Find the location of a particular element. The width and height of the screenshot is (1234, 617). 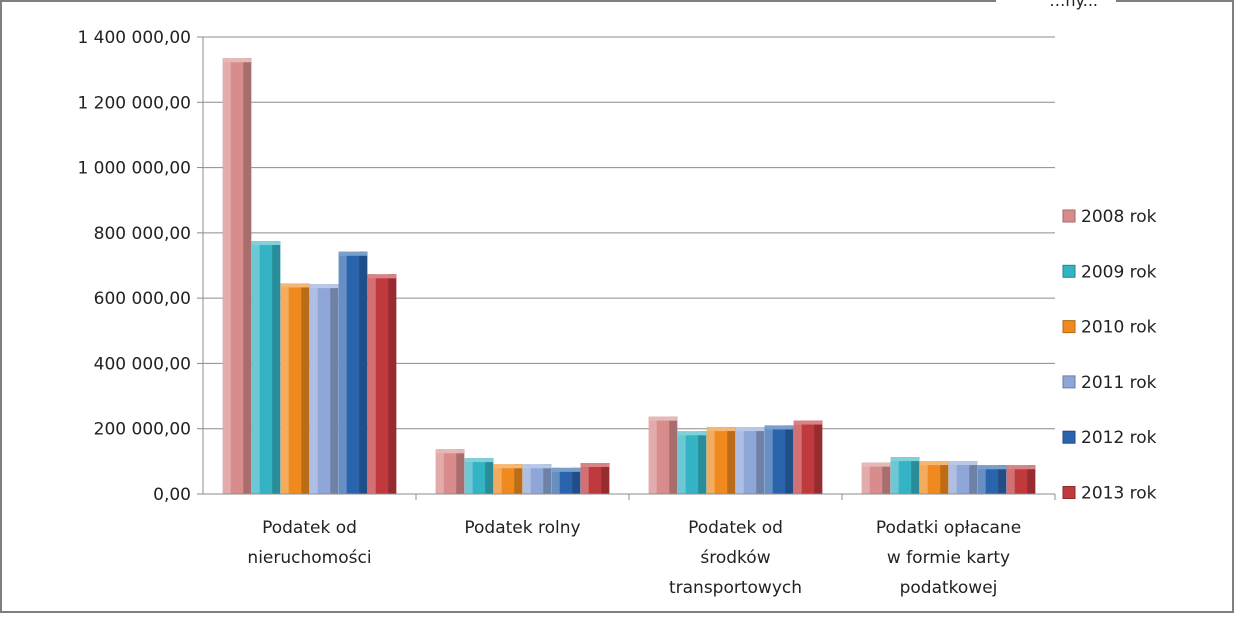

legend-label: 2010 rok is located at coordinates (1119, 328).